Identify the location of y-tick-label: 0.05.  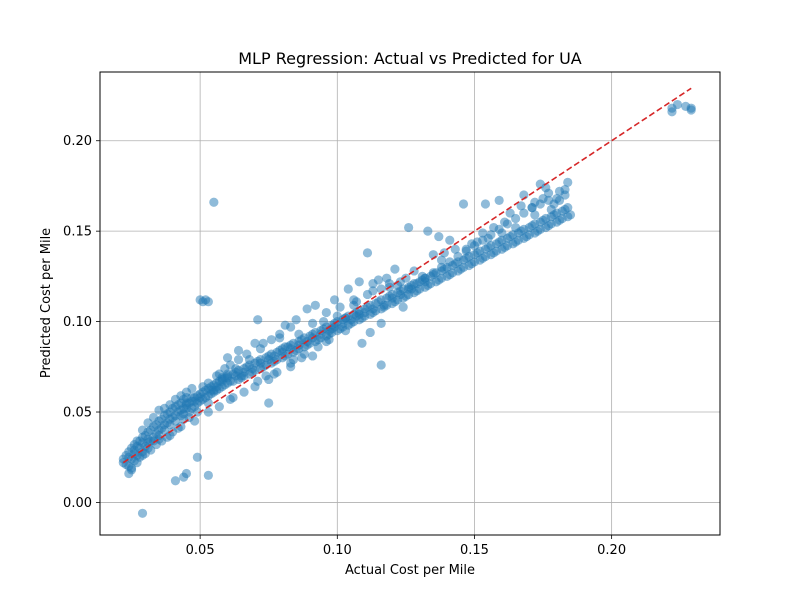
(77, 413).